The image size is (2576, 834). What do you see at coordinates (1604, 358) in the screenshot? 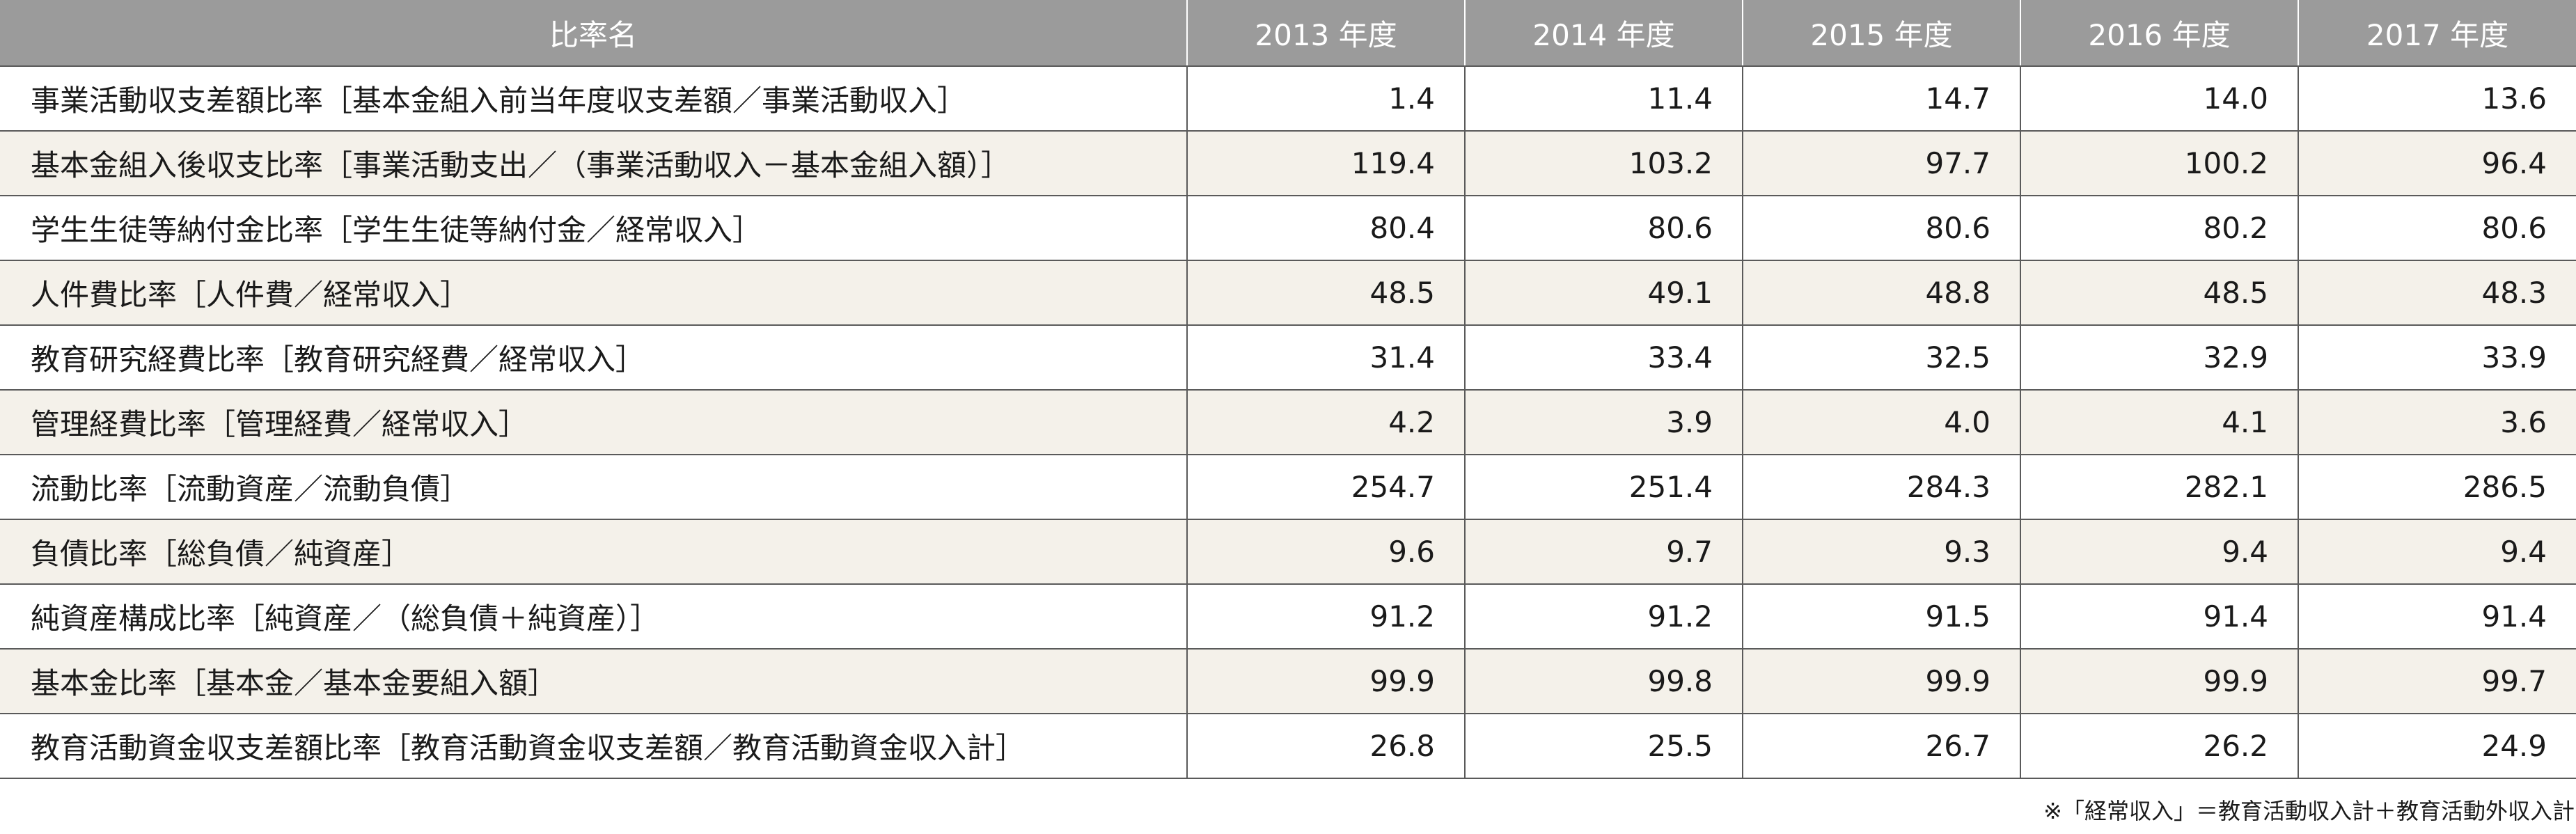
I see `value-cell: 33.4` at bounding box center [1604, 358].